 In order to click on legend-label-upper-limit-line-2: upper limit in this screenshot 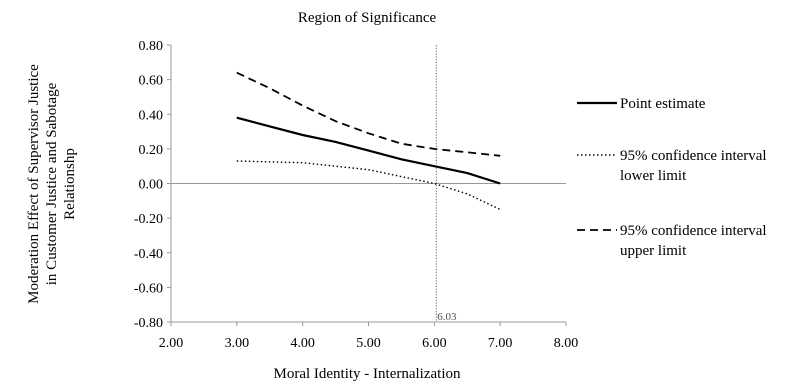, I will do `click(653, 251)`.